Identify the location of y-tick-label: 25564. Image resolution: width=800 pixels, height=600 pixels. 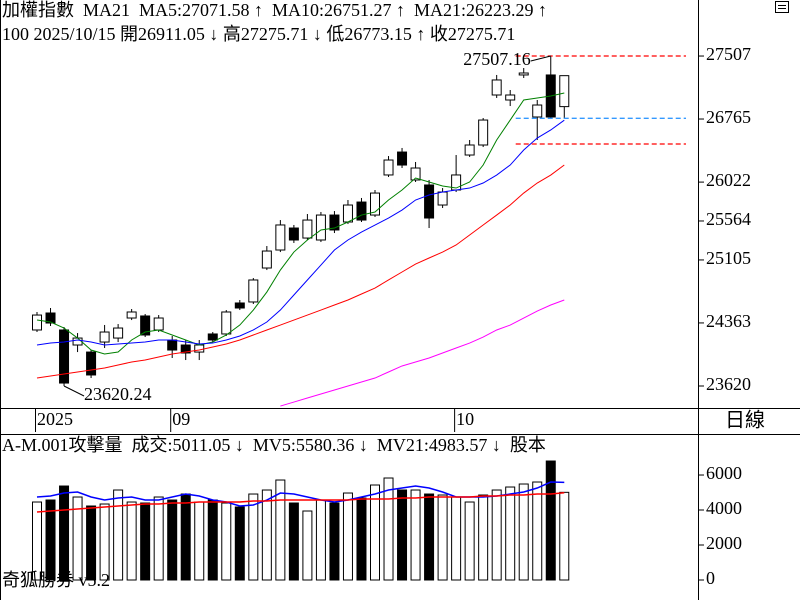
(728, 219).